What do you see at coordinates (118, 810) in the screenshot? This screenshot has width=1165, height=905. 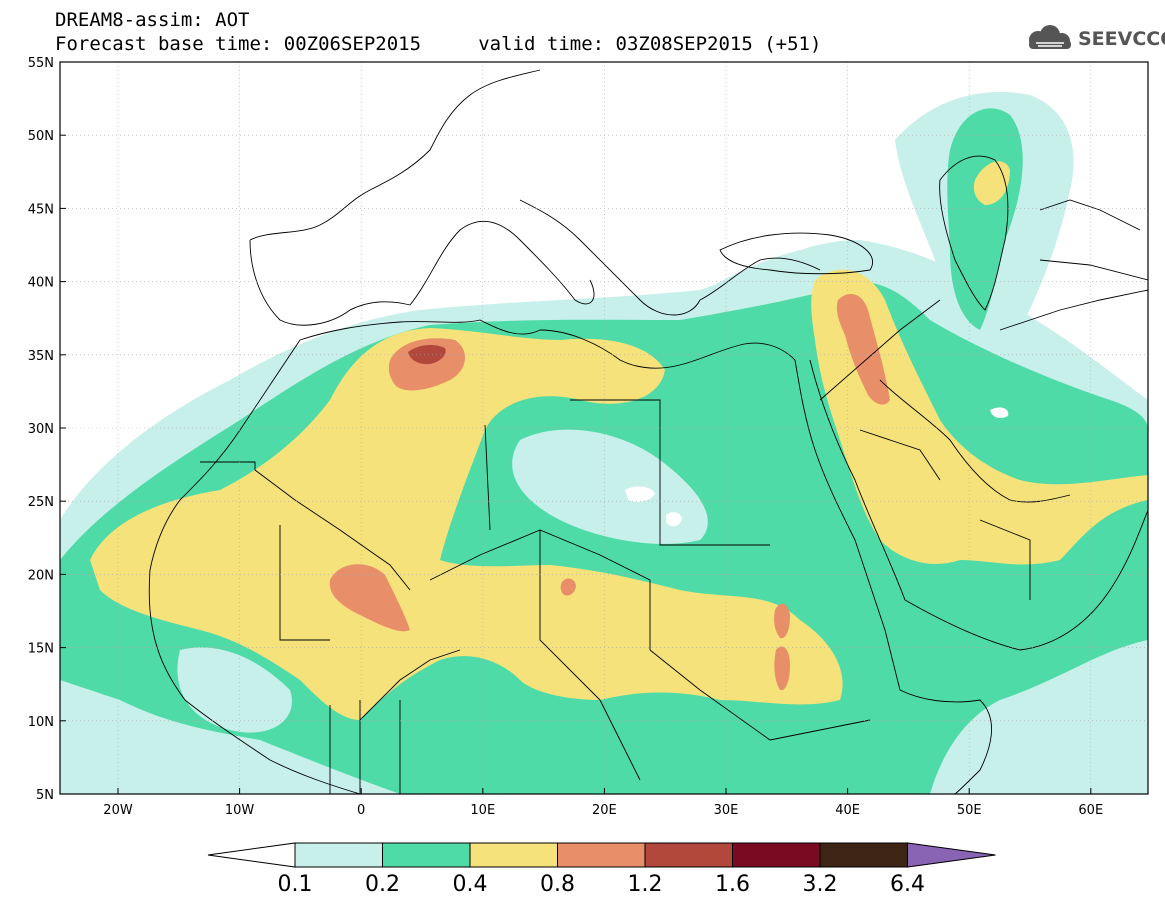 I see `lon-label-20w: 20W` at bounding box center [118, 810].